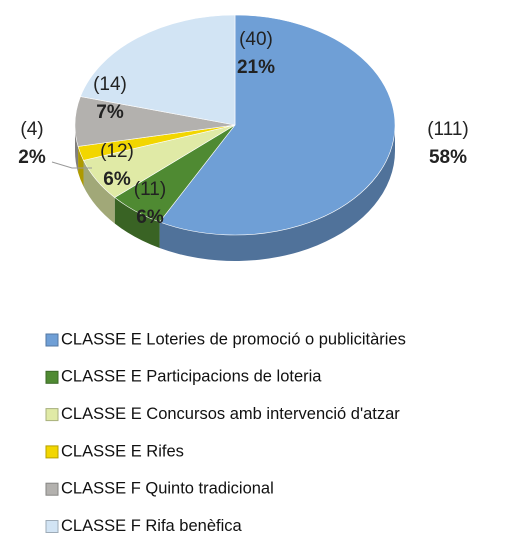 This screenshot has width=523, height=539. I want to click on legend-label: CLASSE E Participacions de loteria, so click(191, 377).